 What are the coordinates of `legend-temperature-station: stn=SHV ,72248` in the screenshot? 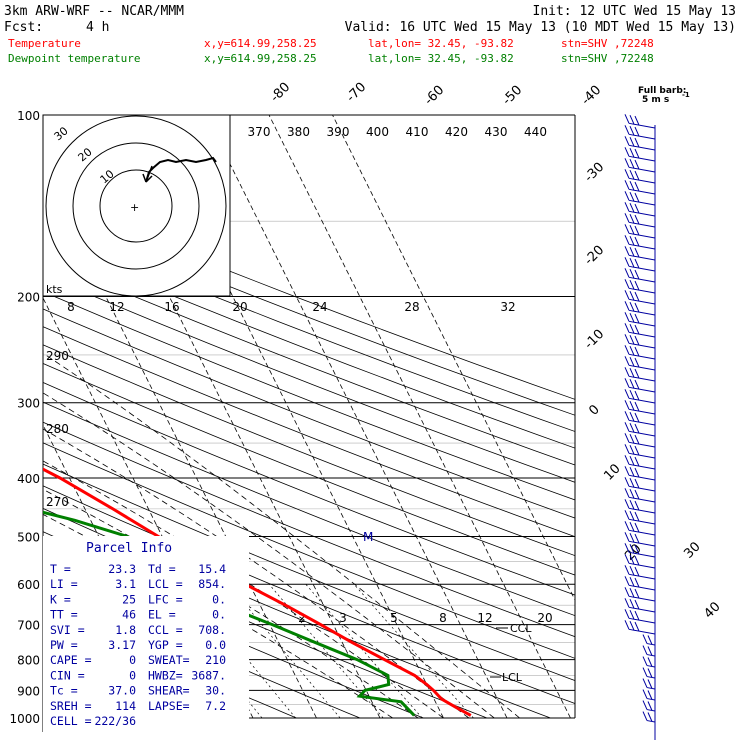 It's located at (607, 43).